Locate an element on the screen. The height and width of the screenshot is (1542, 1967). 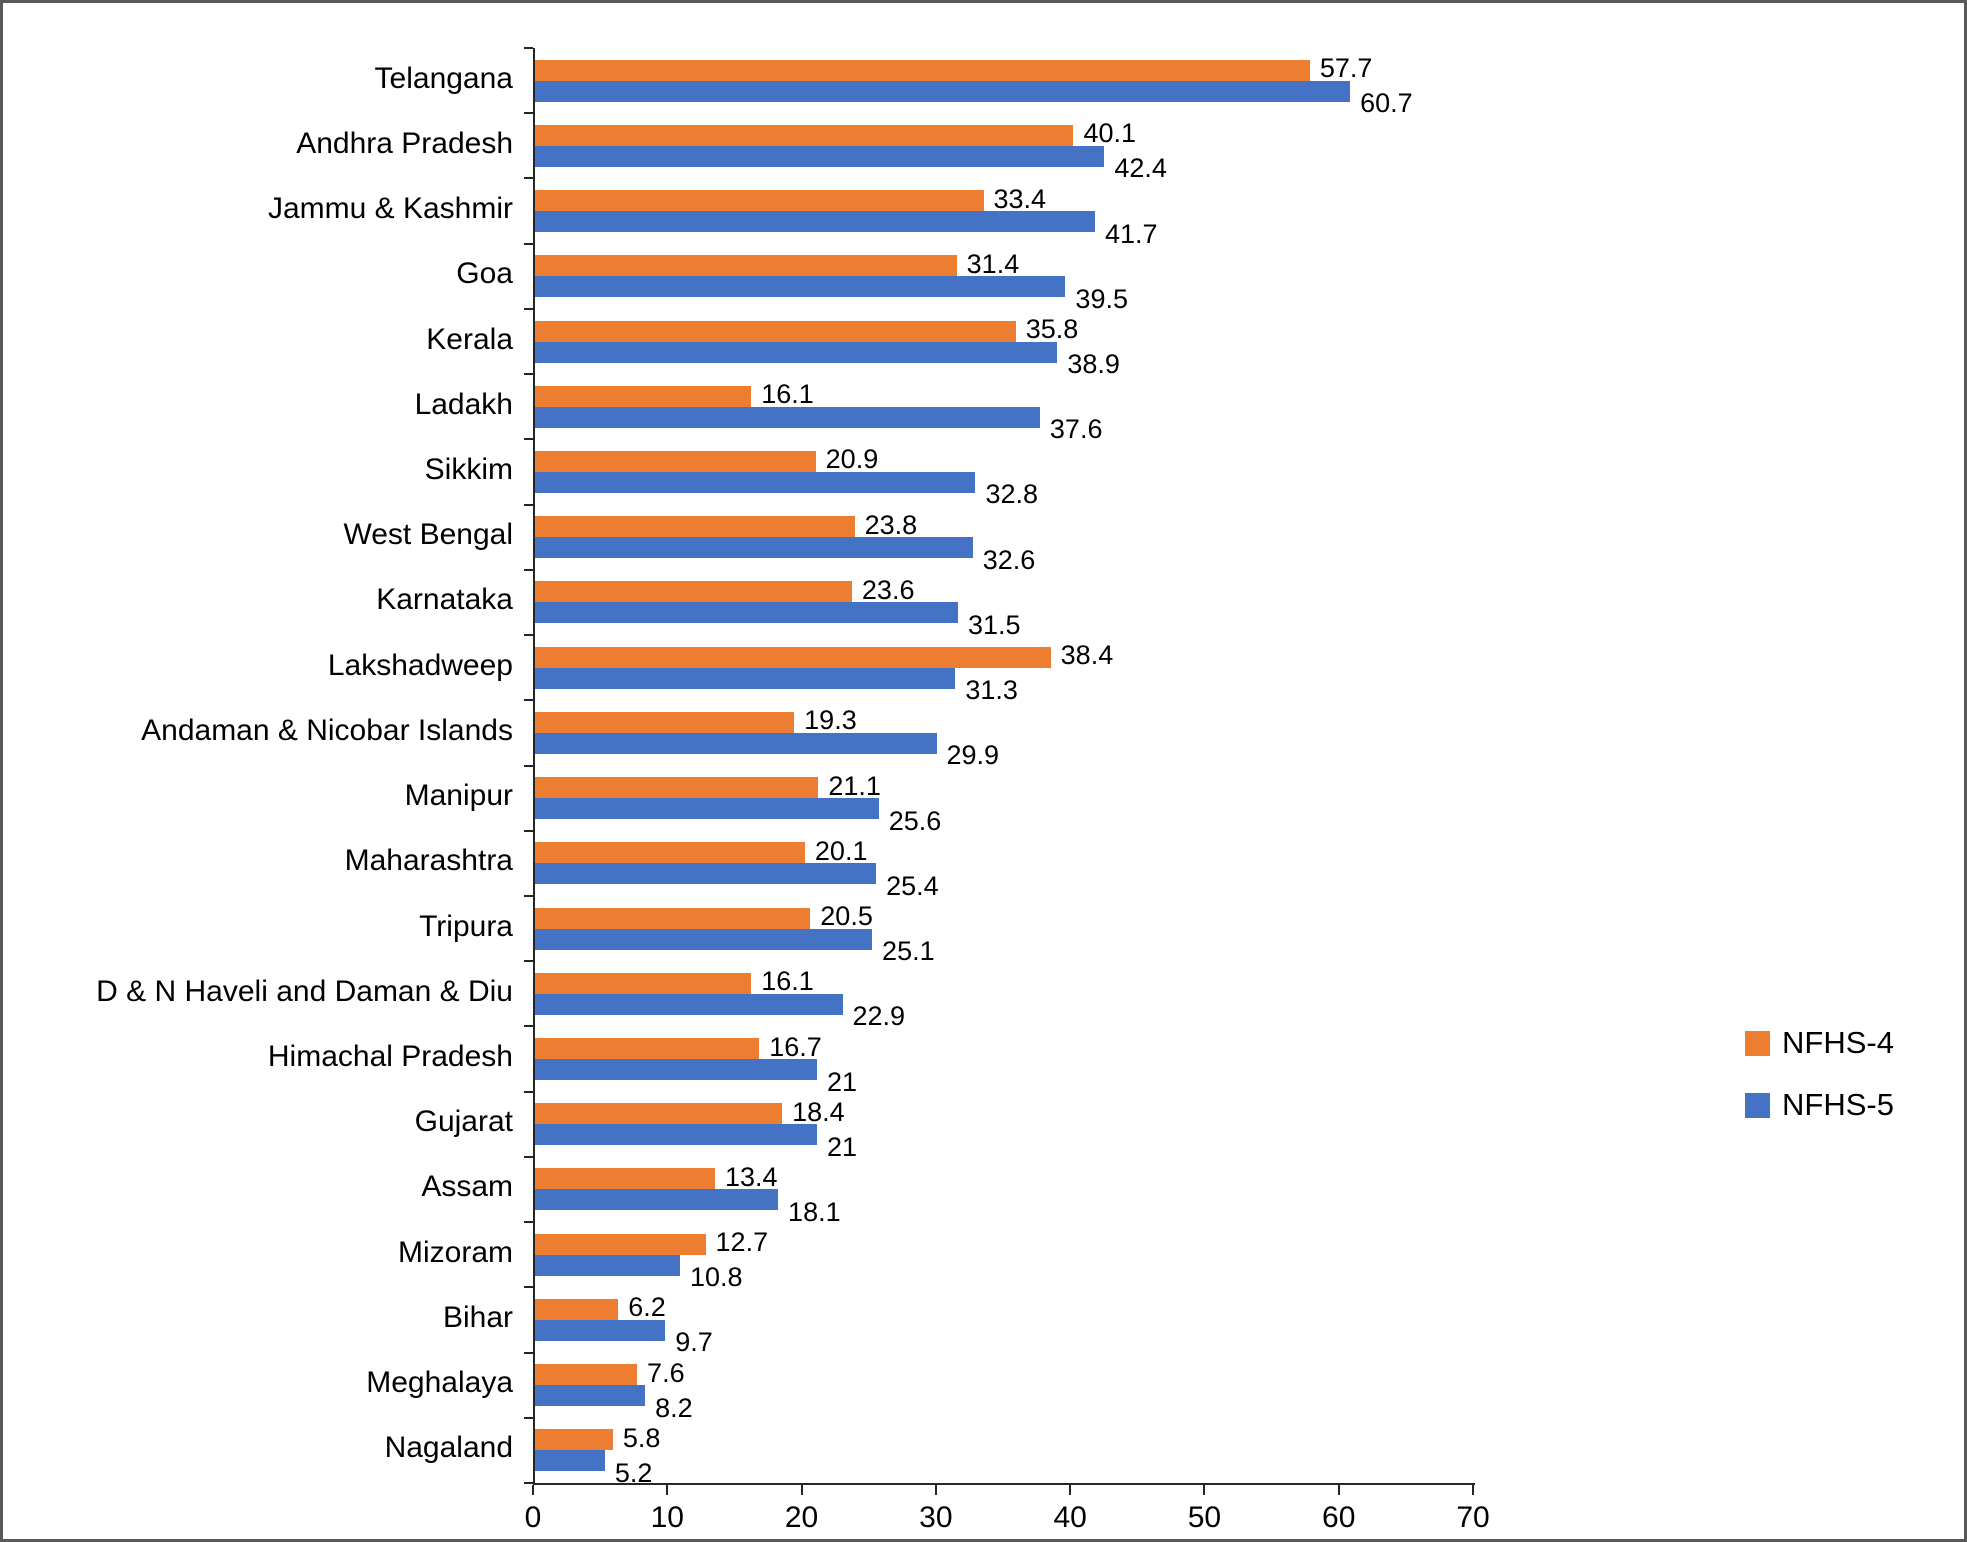
category-label: Manipur is located at coordinates (458, 796).